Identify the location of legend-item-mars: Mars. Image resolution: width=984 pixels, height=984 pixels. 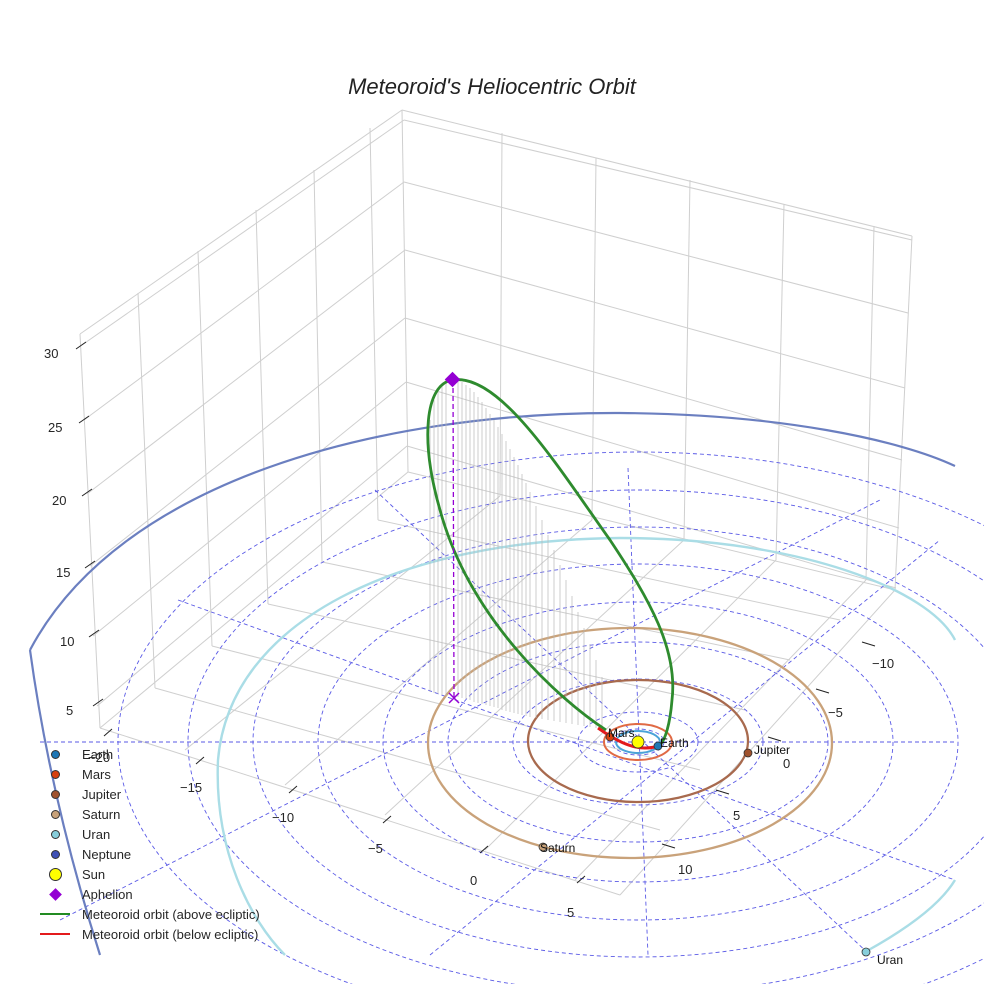
(149, 774).